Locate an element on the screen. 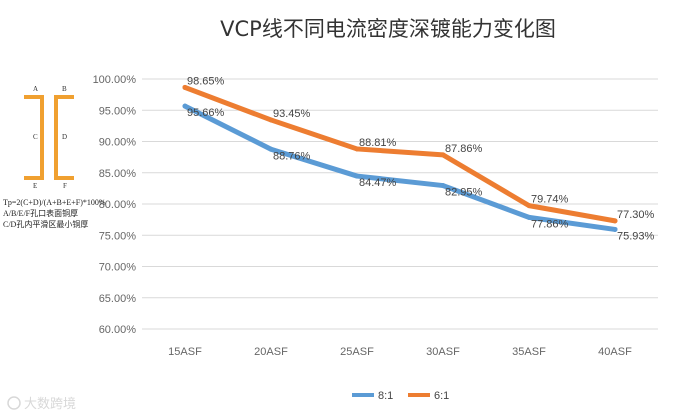 This screenshot has height=415, width=677. label-c: C is located at coordinates (35, 137).